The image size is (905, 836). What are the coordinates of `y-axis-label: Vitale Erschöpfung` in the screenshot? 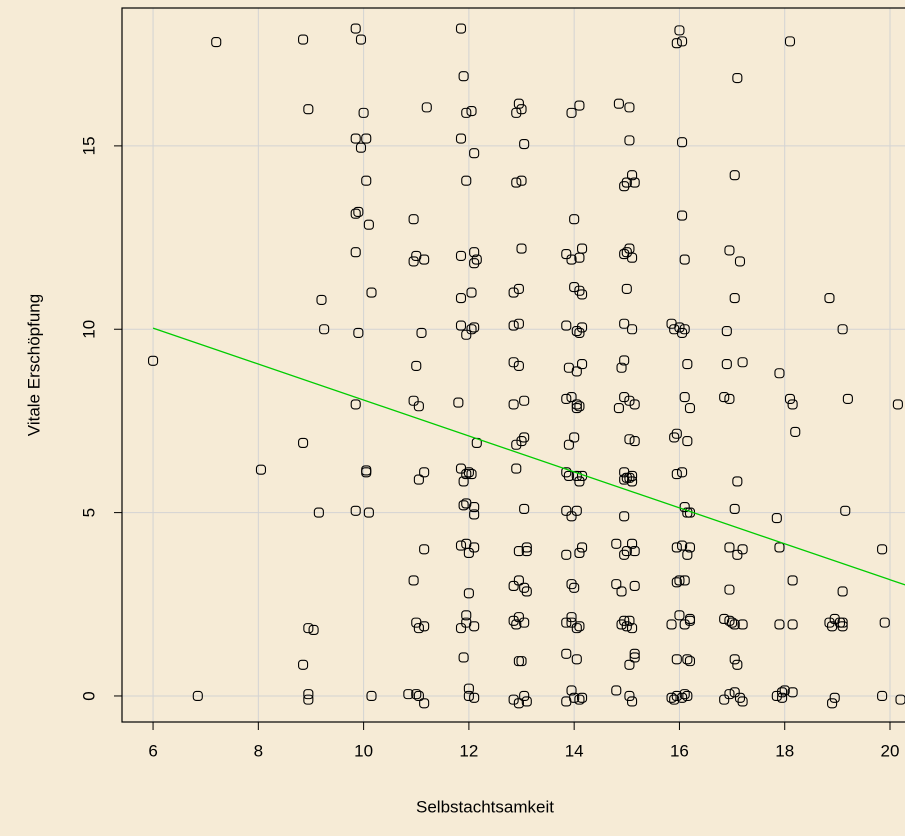 It's located at (33, 365).